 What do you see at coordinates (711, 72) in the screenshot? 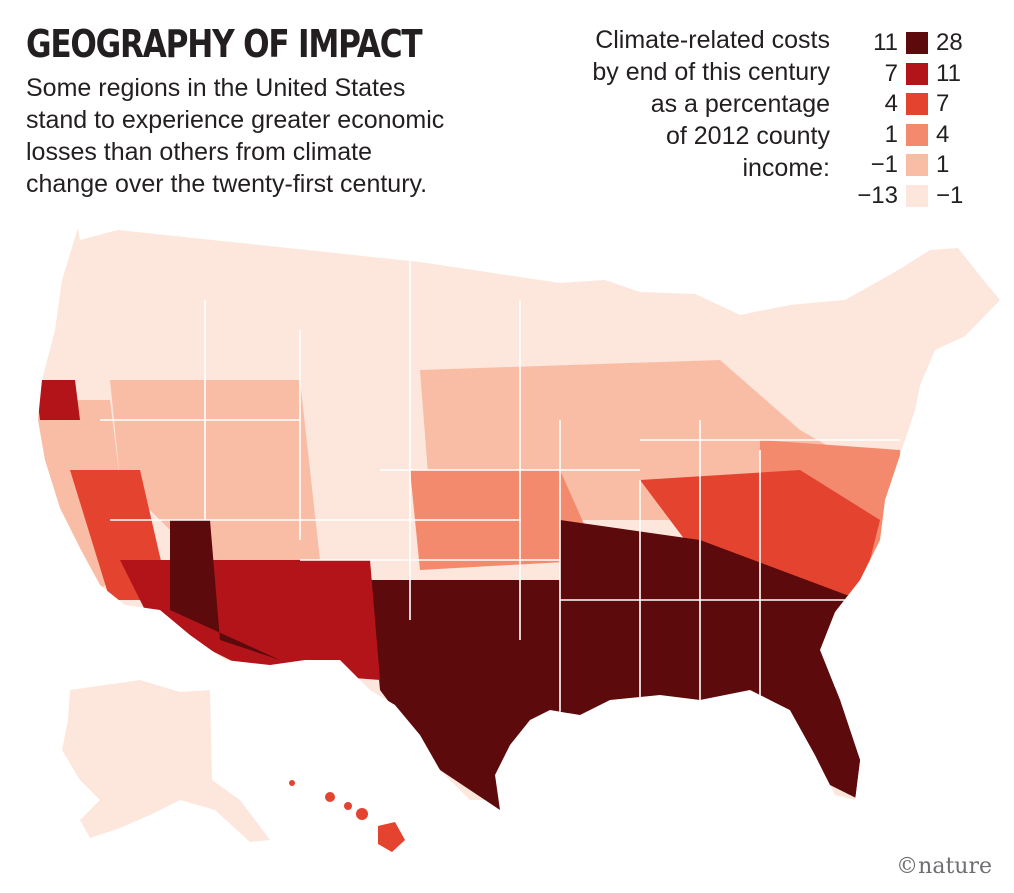
I see `legend-title-line: by end of this century` at bounding box center [711, 72].